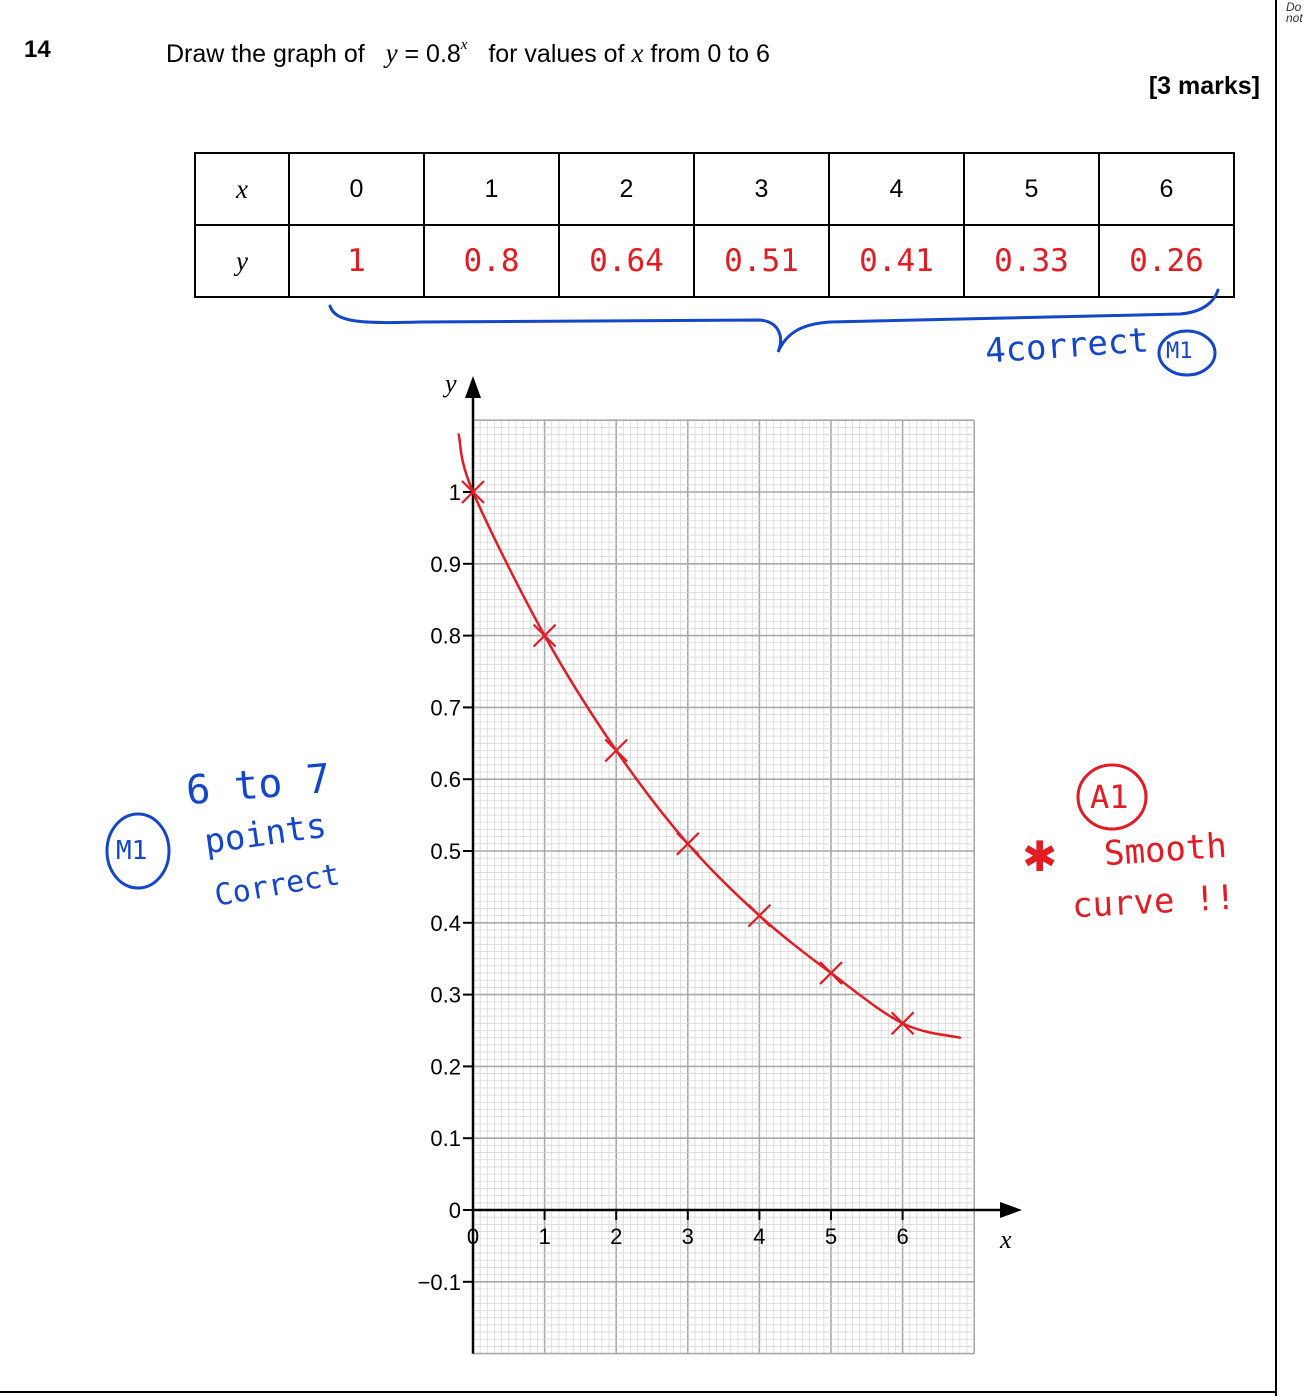 Image resolution: width=1308 pixels, height=1396 pixels. What do you see at coordinates (761, 189) in the screenshot?
I see `table-cell-x: 3` at bounding box center [761, 189].